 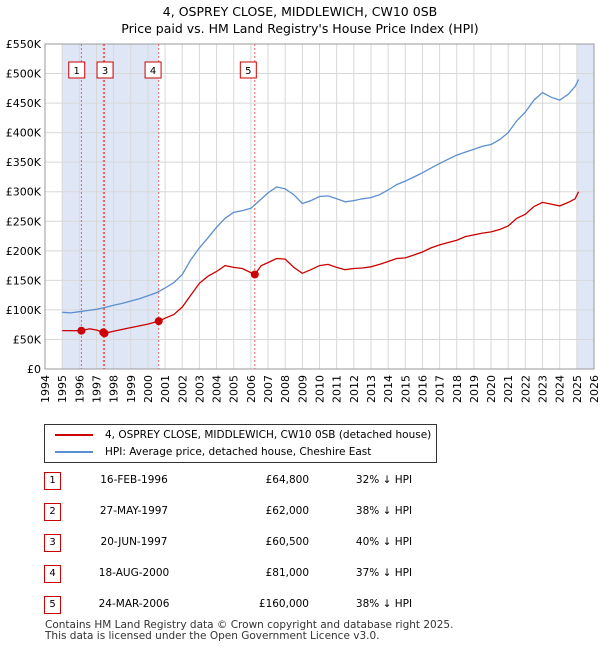 I want to click on sale-price: £62,000, so click(x=287, y=511).